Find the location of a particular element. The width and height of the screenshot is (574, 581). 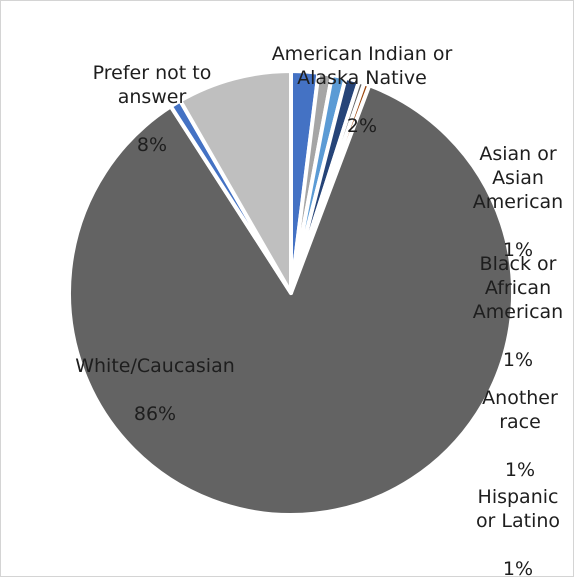

label-another-race: Another race 1% is located at coordinates (520, 422).